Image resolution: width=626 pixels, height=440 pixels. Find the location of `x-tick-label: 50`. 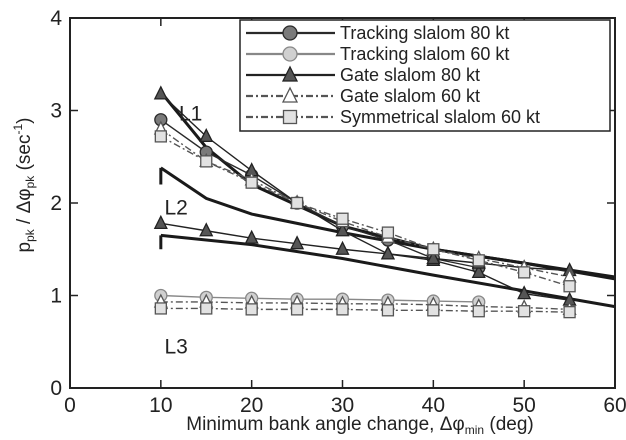

x-tick-label: 50 is located at coordinates (523, 405).